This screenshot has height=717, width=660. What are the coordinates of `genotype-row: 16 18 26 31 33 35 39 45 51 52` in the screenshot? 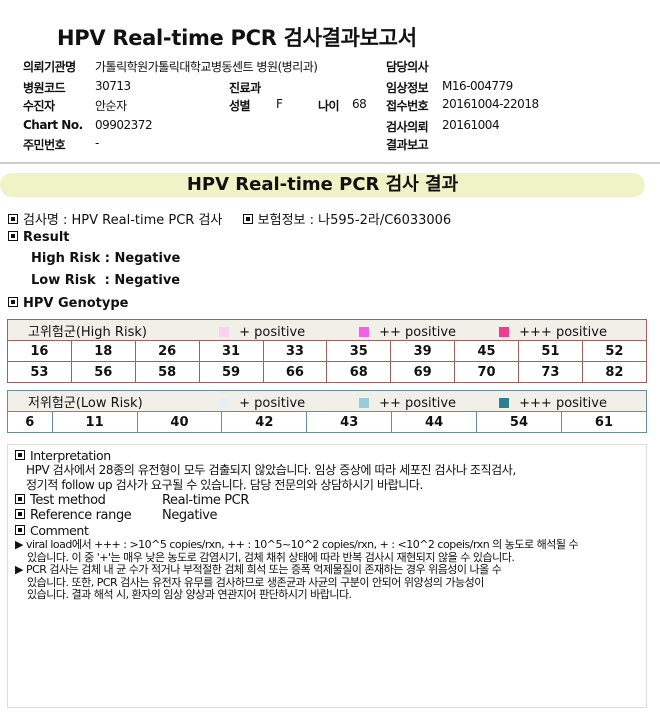 It's located at (327, 351).